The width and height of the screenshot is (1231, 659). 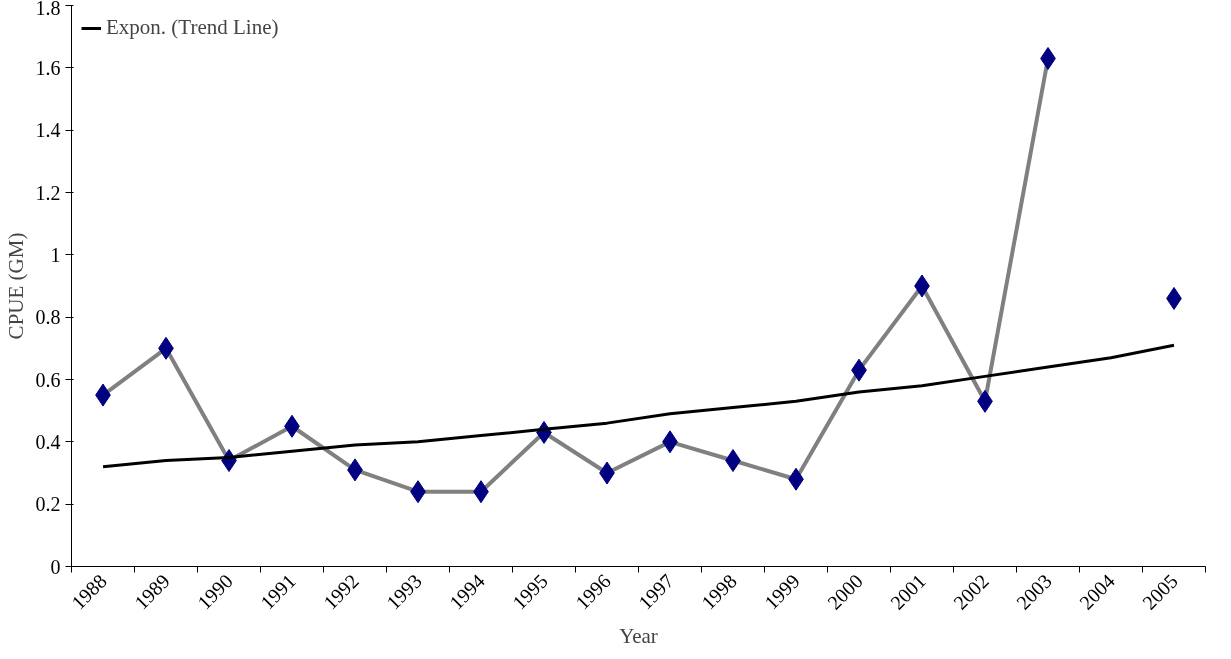 What do you see at coordinates (638, 635) in the screenshot?
I see `x-axis-title: Year` at bounding box center [638, 635].